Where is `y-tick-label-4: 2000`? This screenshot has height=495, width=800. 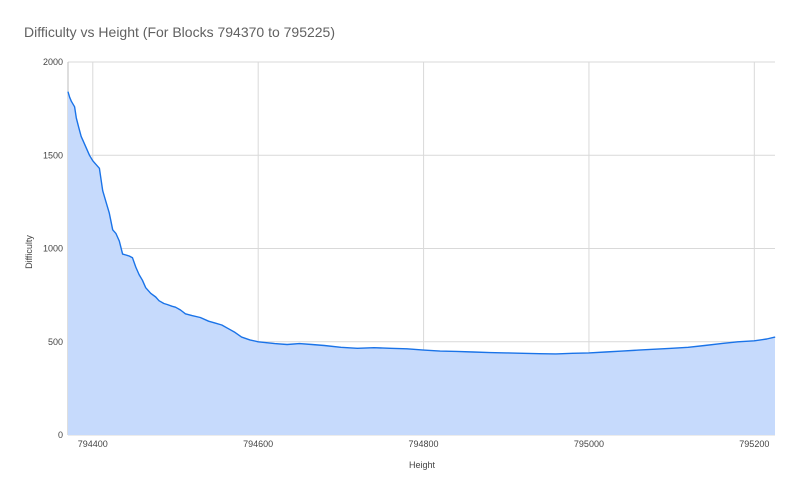 y-tick-label-4: 2000 is located at coordinates (53, 62).